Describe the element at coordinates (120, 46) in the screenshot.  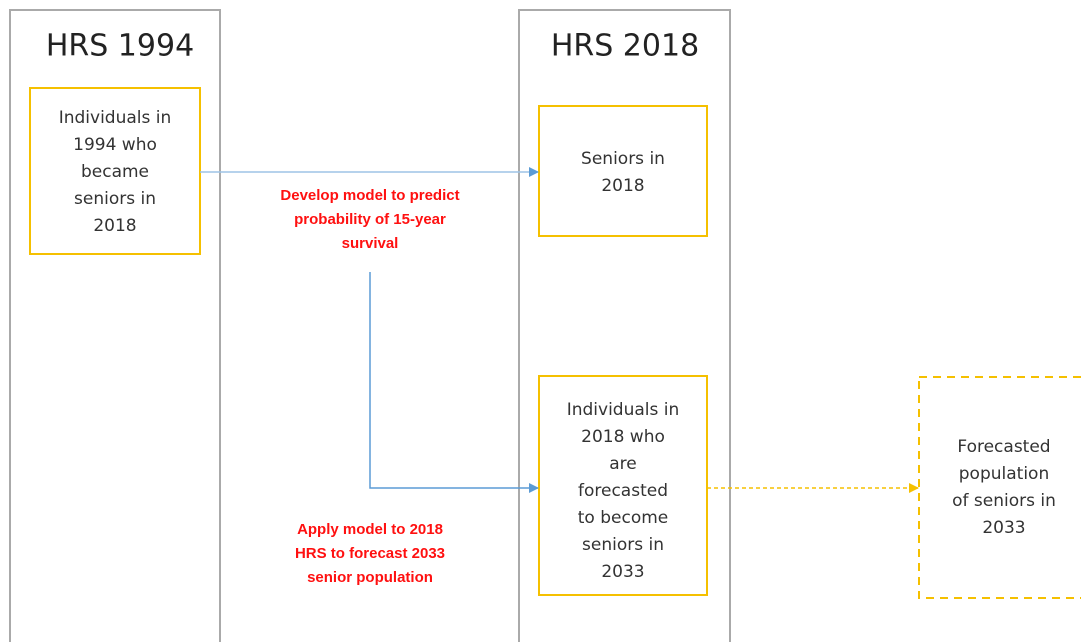
I see `column-title: HRS 1994` at that location.